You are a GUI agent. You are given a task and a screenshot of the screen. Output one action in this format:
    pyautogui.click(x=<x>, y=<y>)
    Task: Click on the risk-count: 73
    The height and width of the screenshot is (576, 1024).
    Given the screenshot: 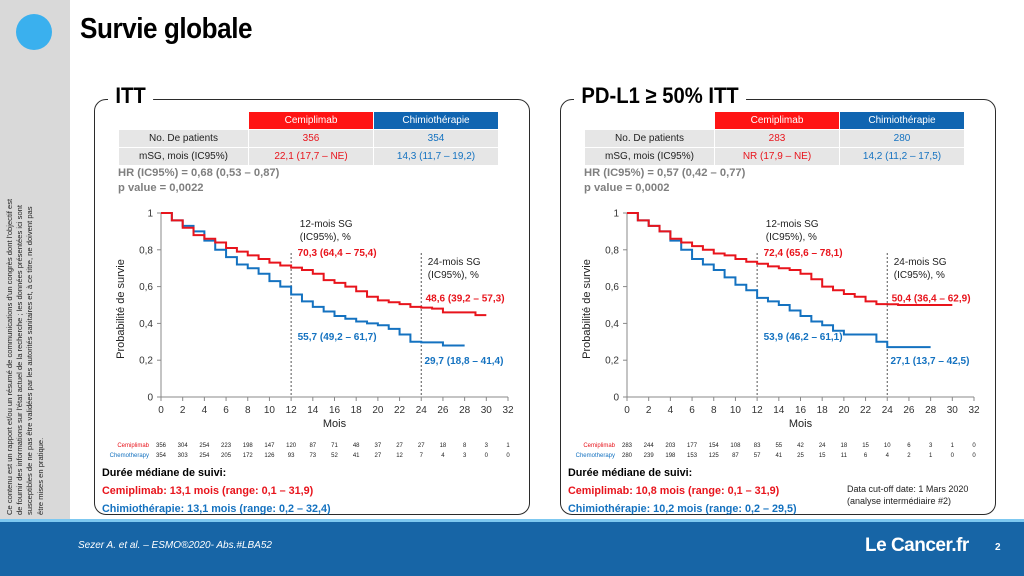 What is the action you would take?
    pyautogui.click(x=312, y=456)
    